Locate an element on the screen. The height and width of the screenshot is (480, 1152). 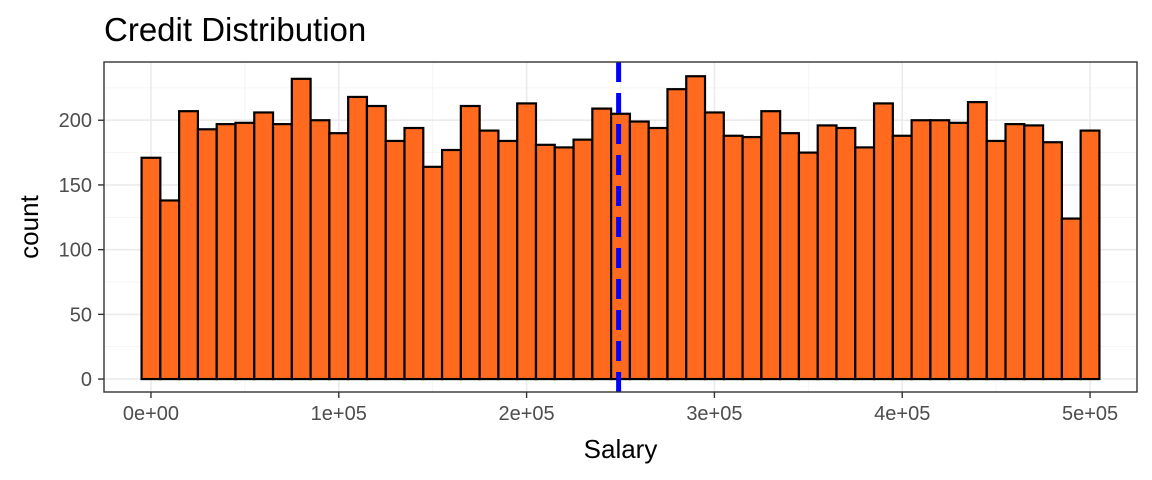
x-tick-label: 5e+05 is located at coordinates (1090, 414).